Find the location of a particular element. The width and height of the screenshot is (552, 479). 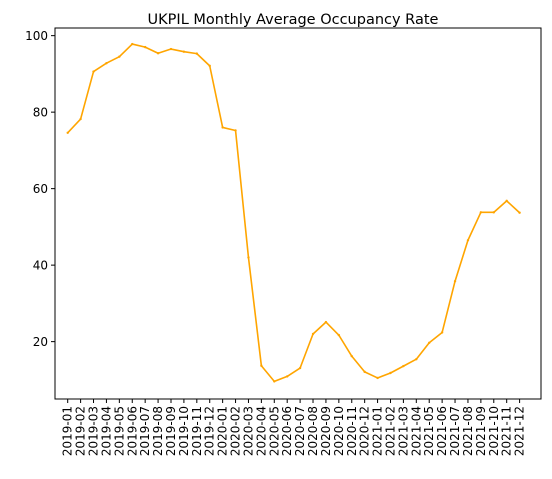

x-tick-label: 2021-05 is located at coordinates (429, 431).